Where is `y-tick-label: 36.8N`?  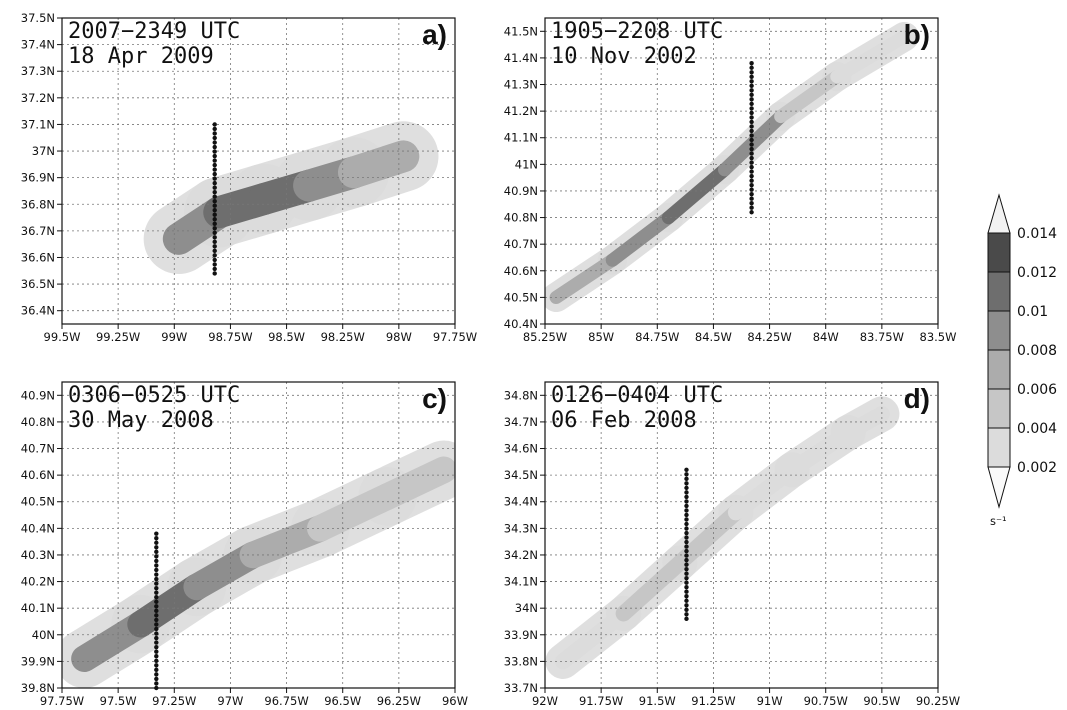 y-tick-label: 36.8N is located at coordinates (38, 204).